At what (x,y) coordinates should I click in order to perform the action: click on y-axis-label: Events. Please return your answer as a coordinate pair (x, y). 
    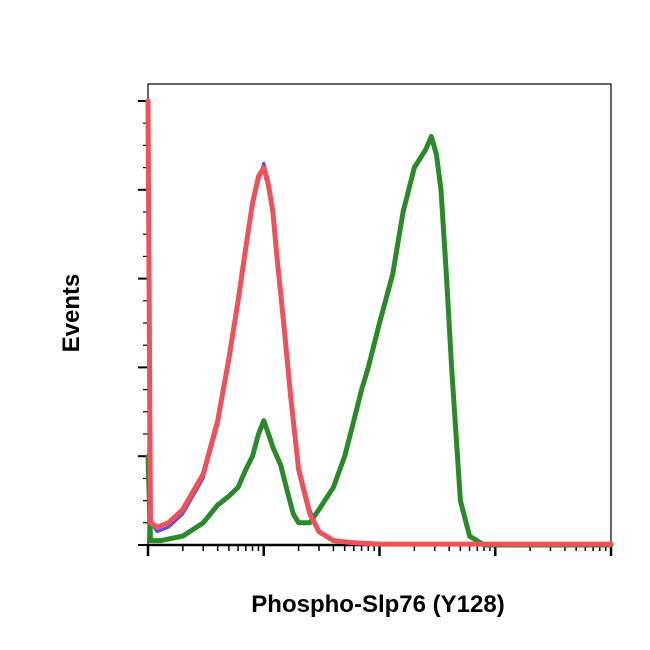
    Looking at the image, I should click on (71, 313).